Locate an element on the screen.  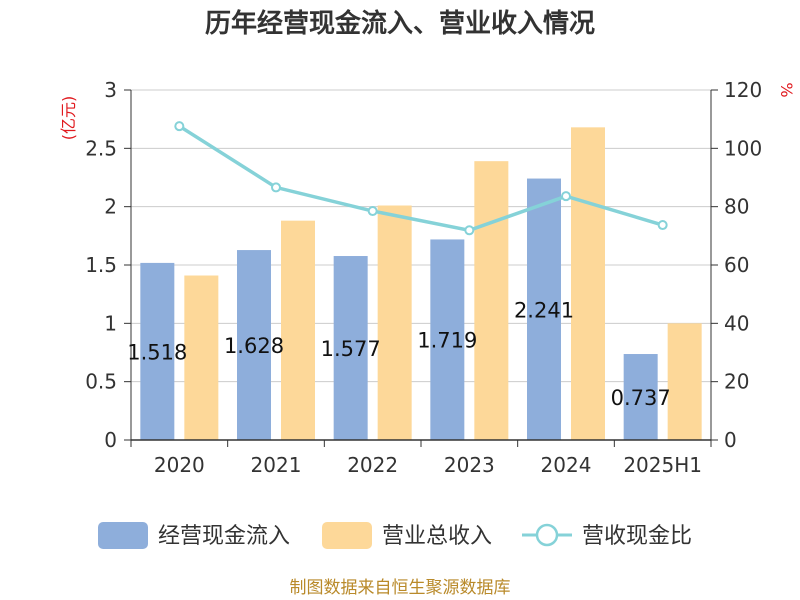
legend-swatch-revenue is located at coordinates (347, 535).